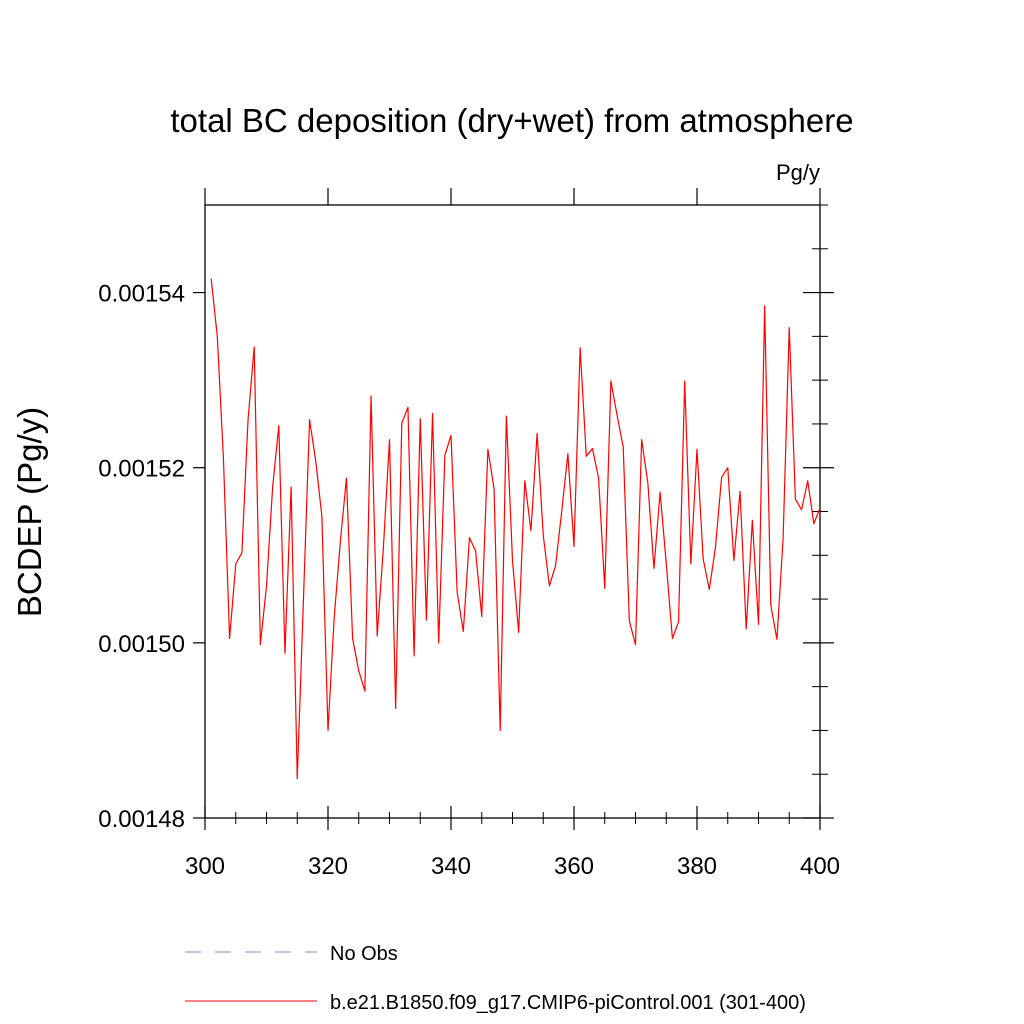 The image size is (1024, 1024). What do you see at coordinates (141, 469) in the screenshot?
I see `y-tick-label: 0.00152` at bounding box center [141, 469].